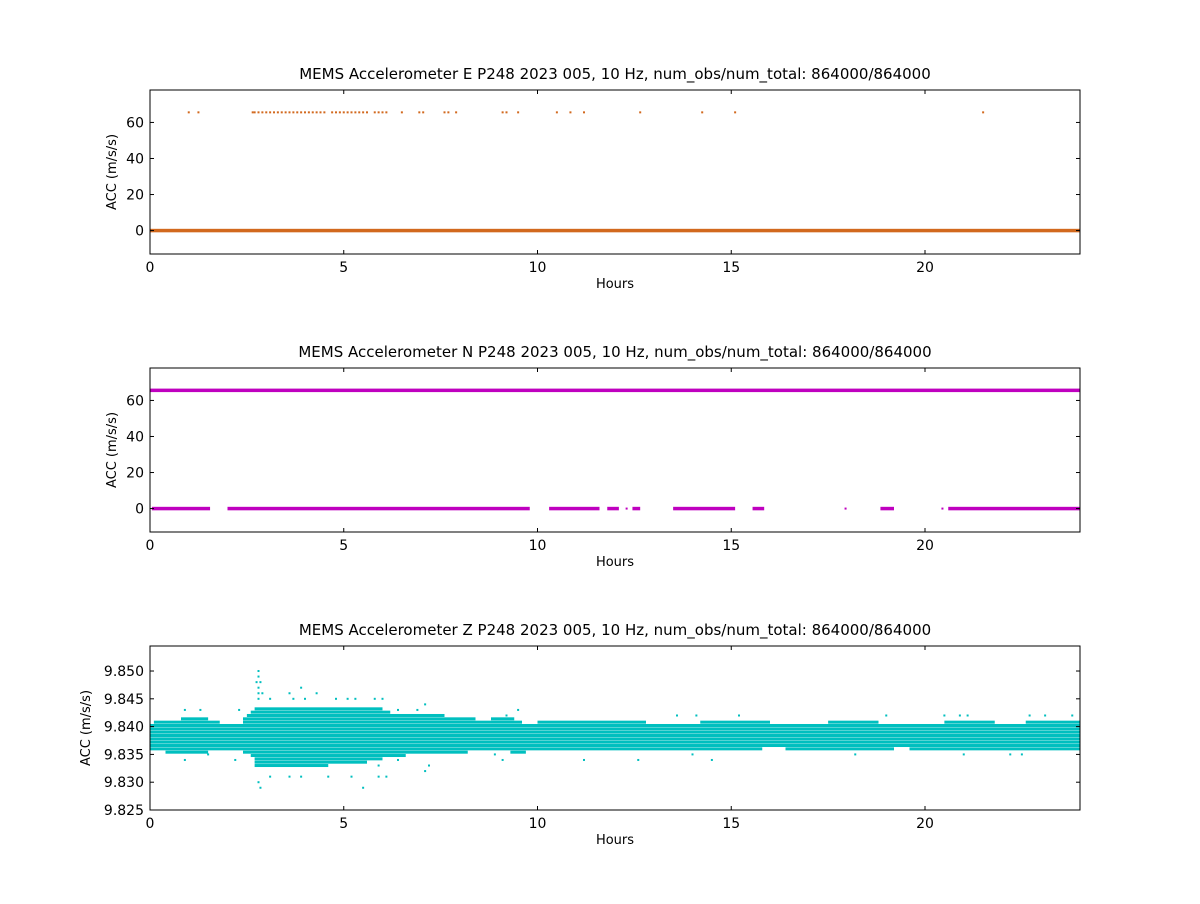 Image resolution: width=1200 pixels, height=904 pixels. I want to click on data-layer, so click(615, 449).